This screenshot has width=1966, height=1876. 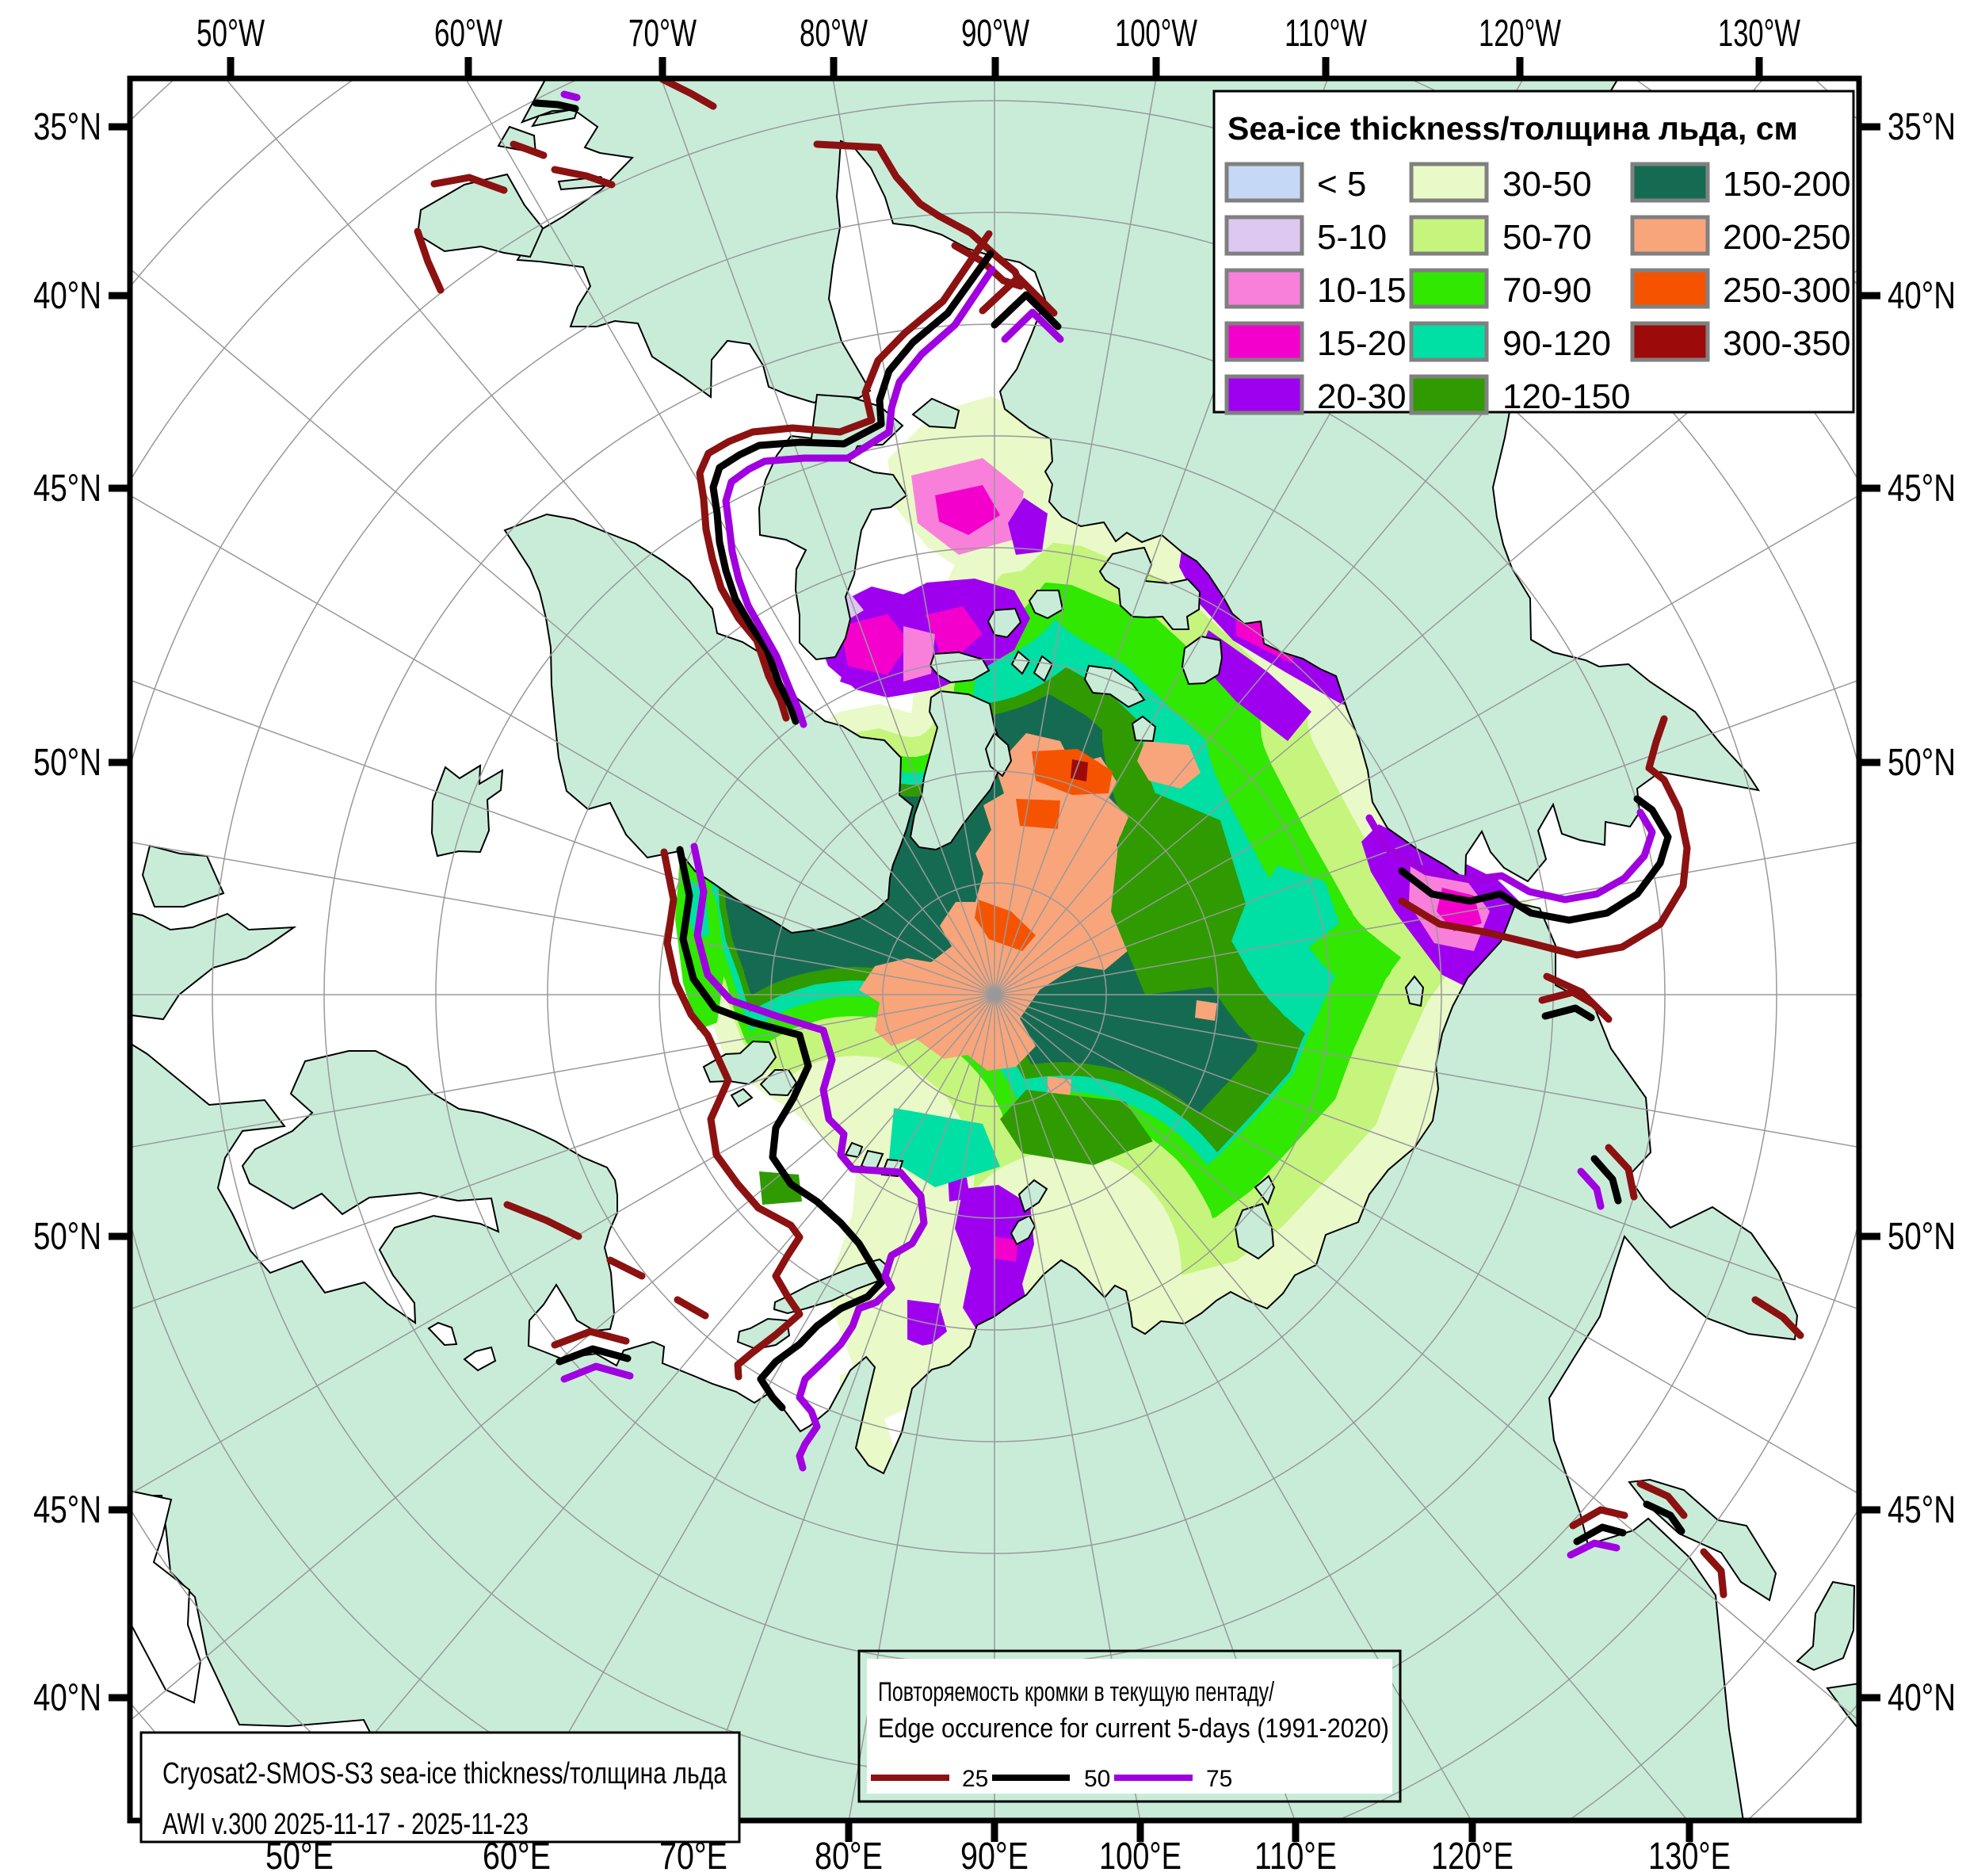 I want to click on svg-text: 90°W, so click(x=995, y=34).